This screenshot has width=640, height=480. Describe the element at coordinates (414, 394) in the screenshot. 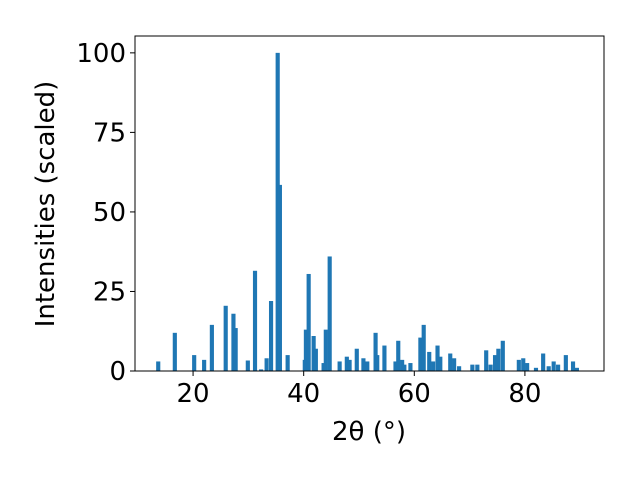

I see `x-tick-label: 60` at that location.